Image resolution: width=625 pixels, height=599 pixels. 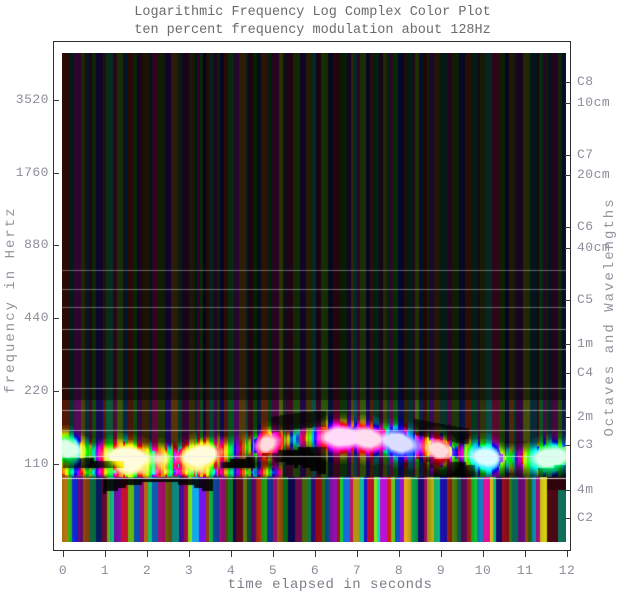 I want to click on y-right-tick-label: C3, so click(x=585, y=445).